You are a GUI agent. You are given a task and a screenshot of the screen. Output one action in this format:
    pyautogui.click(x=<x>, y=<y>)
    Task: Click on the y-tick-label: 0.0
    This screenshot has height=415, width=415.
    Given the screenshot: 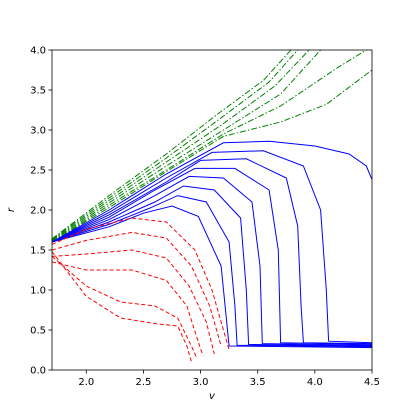 What is the action you would take?
    pyautogui.click(x=38, y=371)
    